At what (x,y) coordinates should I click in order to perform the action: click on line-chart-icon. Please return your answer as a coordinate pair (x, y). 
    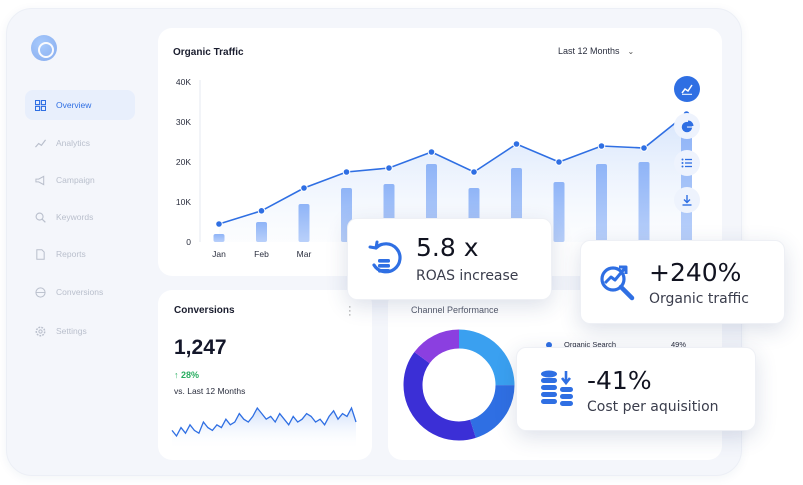
    Looking at the image, I should click on (687, 89).